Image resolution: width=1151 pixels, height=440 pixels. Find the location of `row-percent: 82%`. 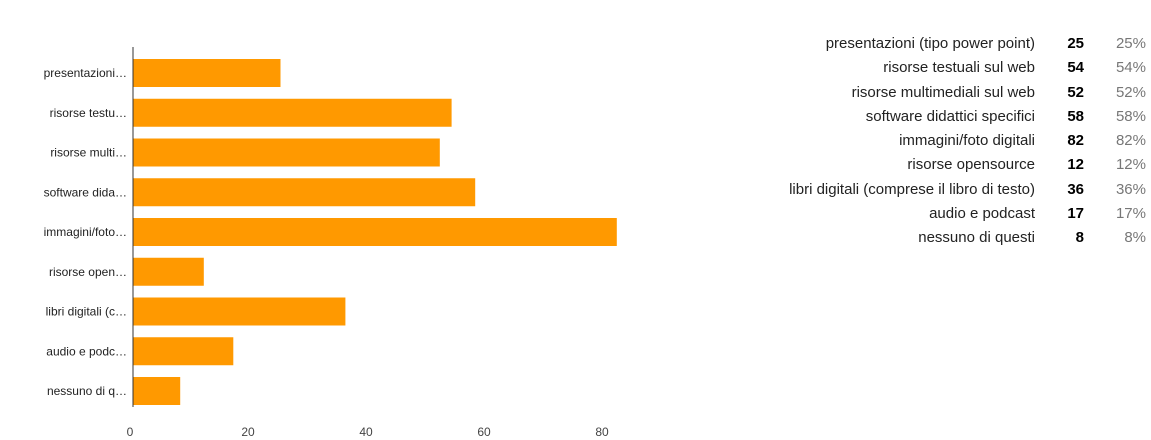

row-percent: 82% is located at coordinates (1130, 141).